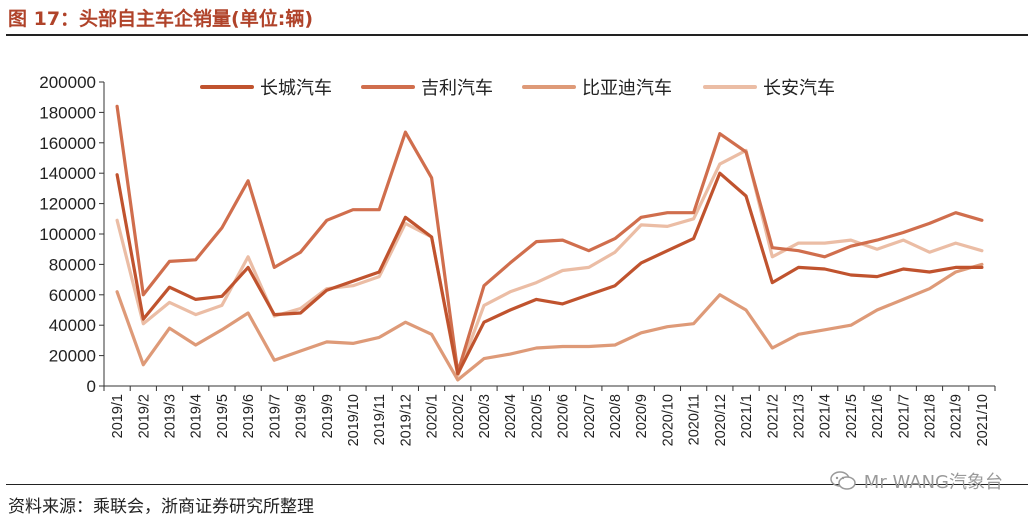  I want to click on legend-item: 长城汽车, so click(266, 88).